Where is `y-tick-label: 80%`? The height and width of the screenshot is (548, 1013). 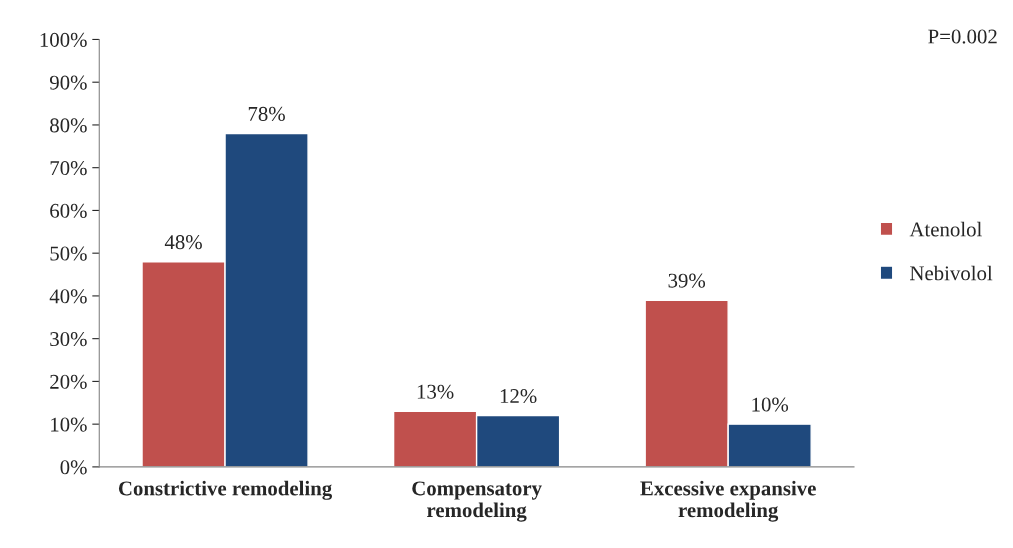 y-tick-label: 80% is located at coordinates (68, 125).